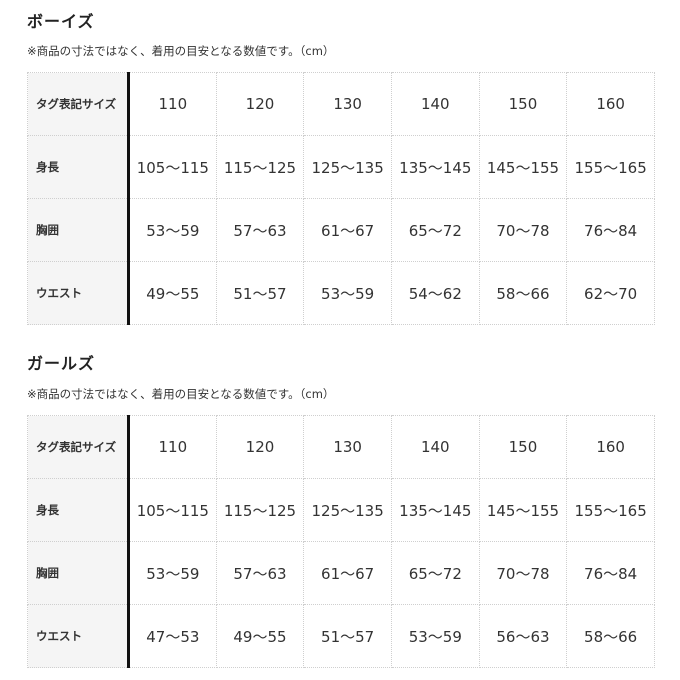 The height and width of the screenshot is (680, 680). Describe the element at coordinates (181, 394) in the screenshot. I see `girls-size-note: ※商品の寸法ではなく、着用の目安となる数値です。（cm）` at that location.